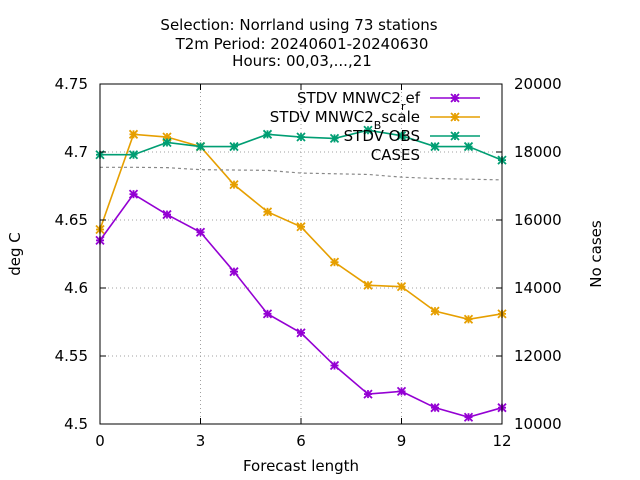 Image resolution: width=640 pixels, height=480 pixels. I want to click on y-tick-label: 4.5, so click(76, 424).